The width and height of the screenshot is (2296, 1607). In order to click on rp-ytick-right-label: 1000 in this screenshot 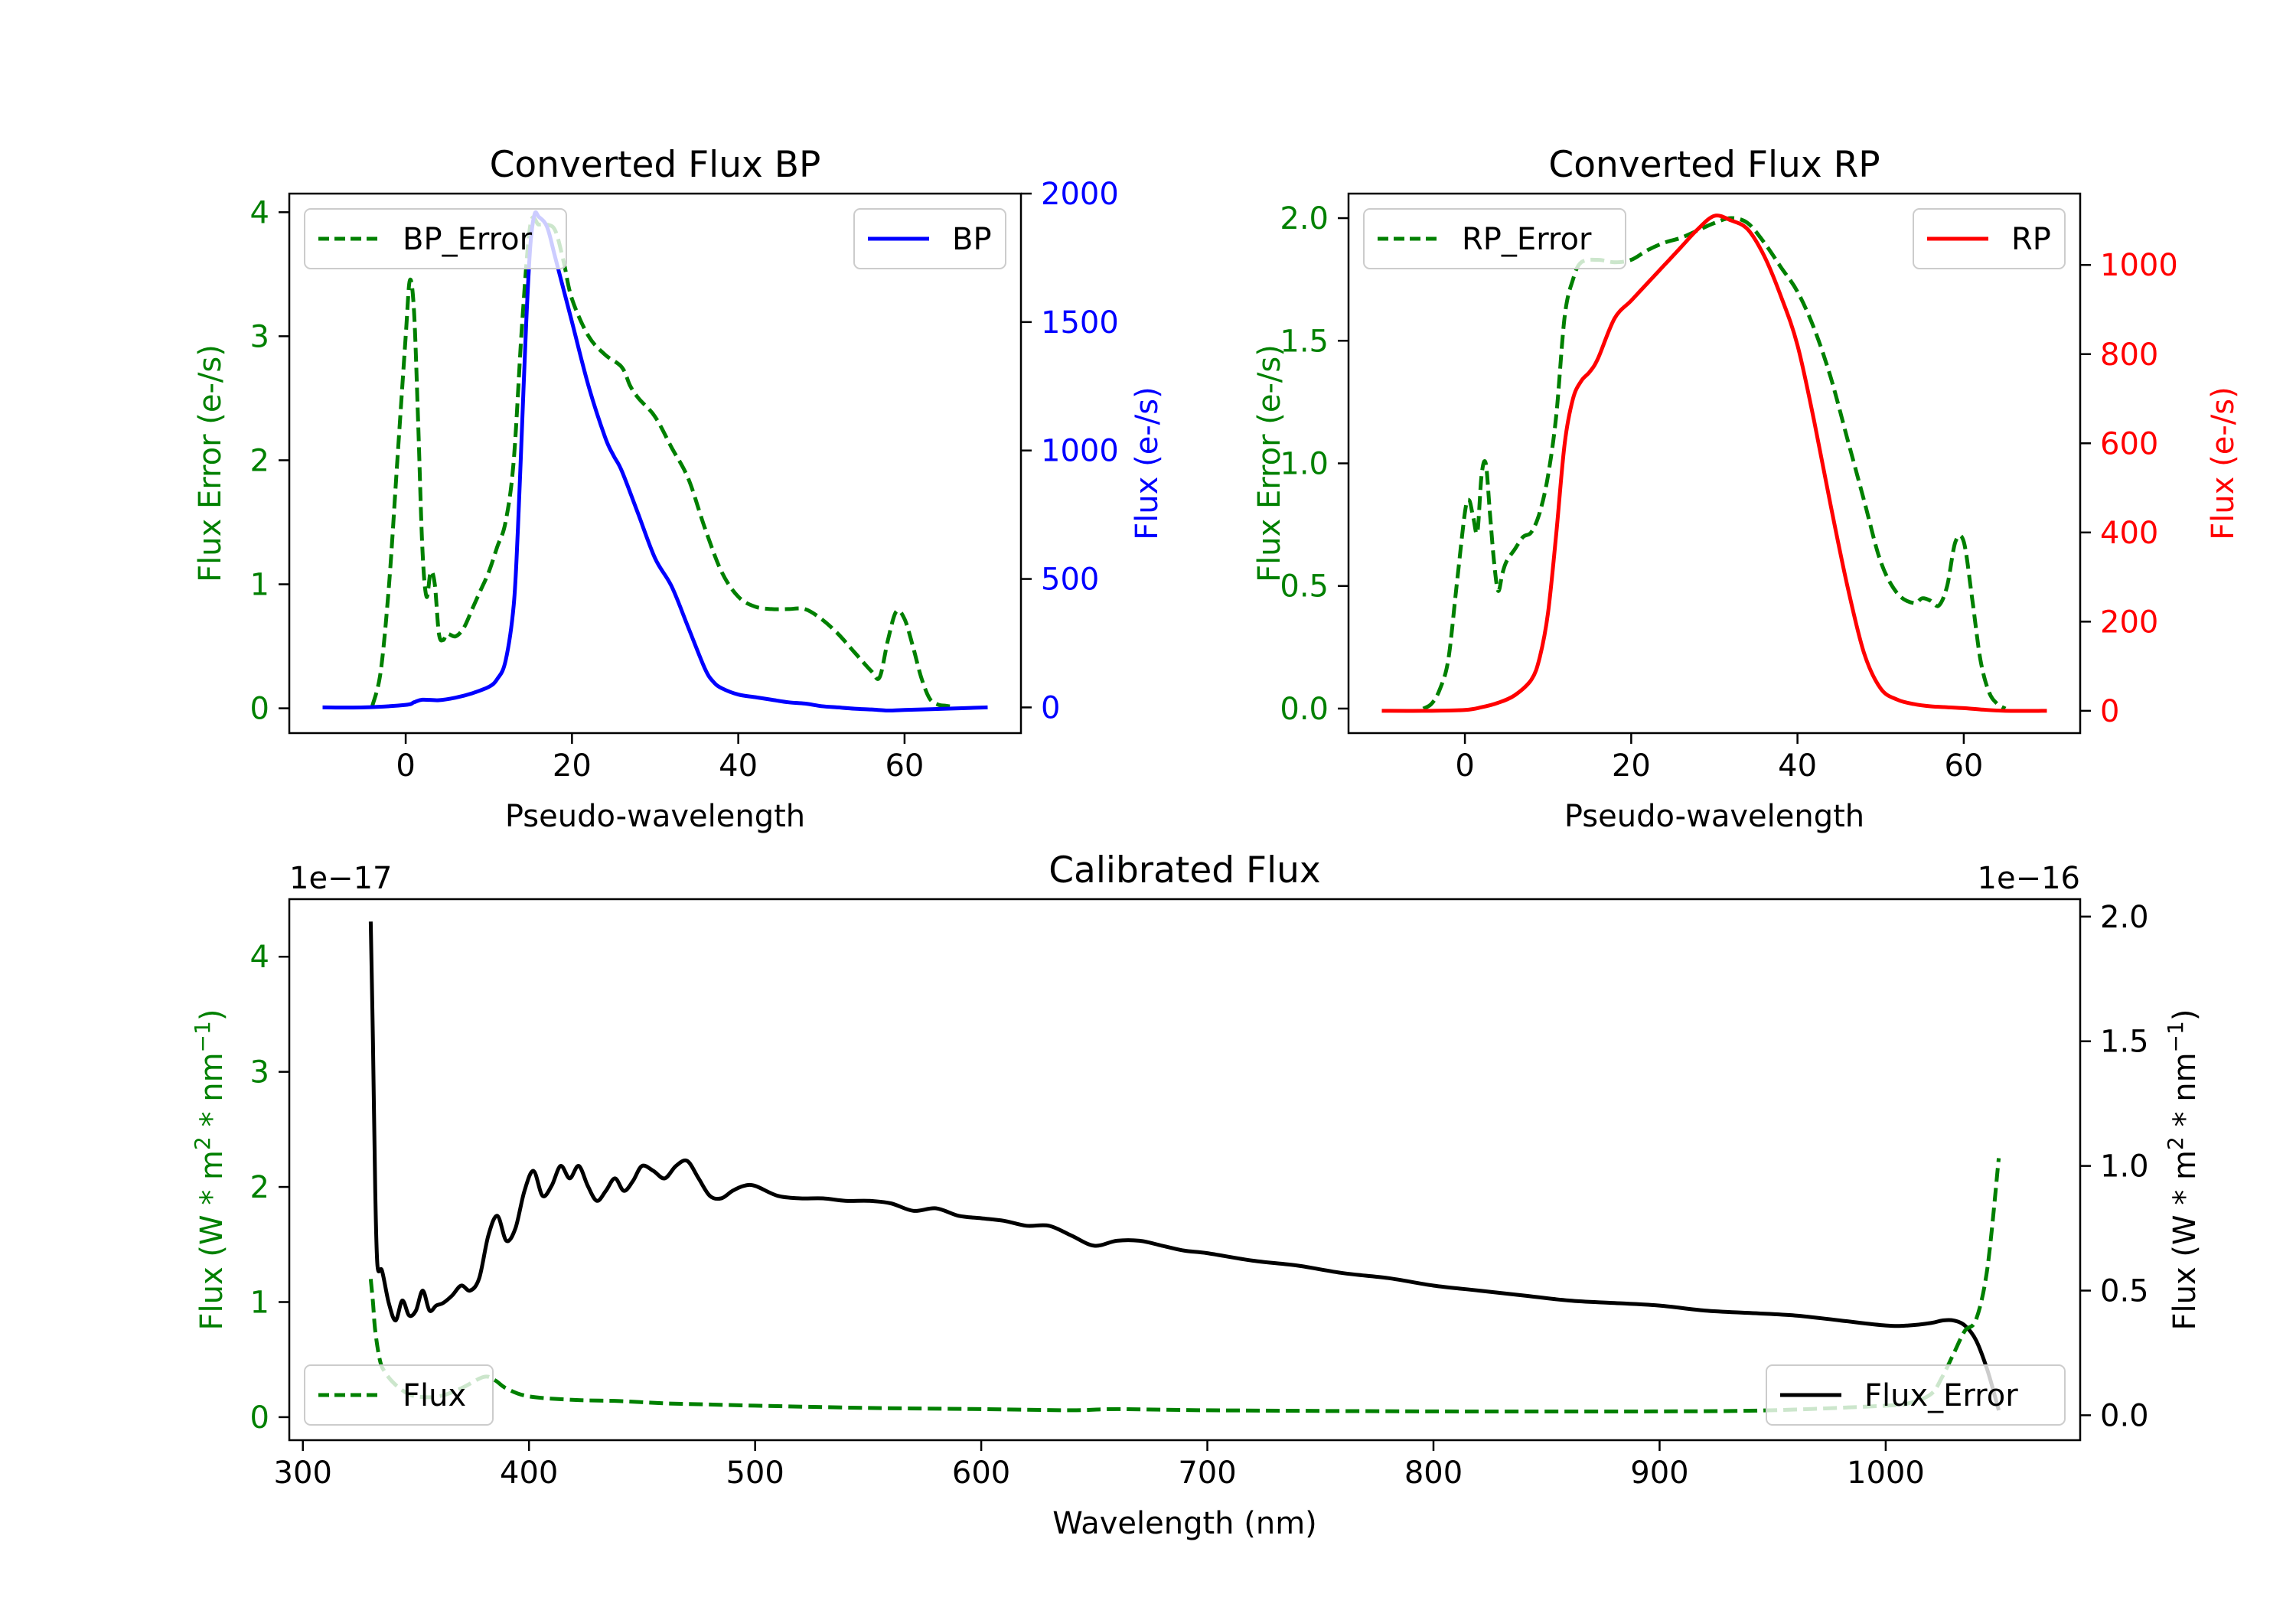, I will do `click(2139, 265)`.